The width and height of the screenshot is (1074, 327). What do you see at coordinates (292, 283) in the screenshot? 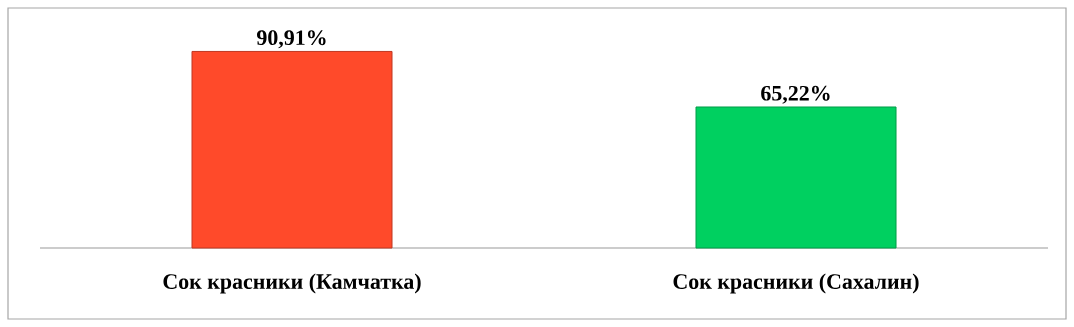
I see `x-tick-label: Сок красники (Камчатка)` at bounding box center [292, 283].